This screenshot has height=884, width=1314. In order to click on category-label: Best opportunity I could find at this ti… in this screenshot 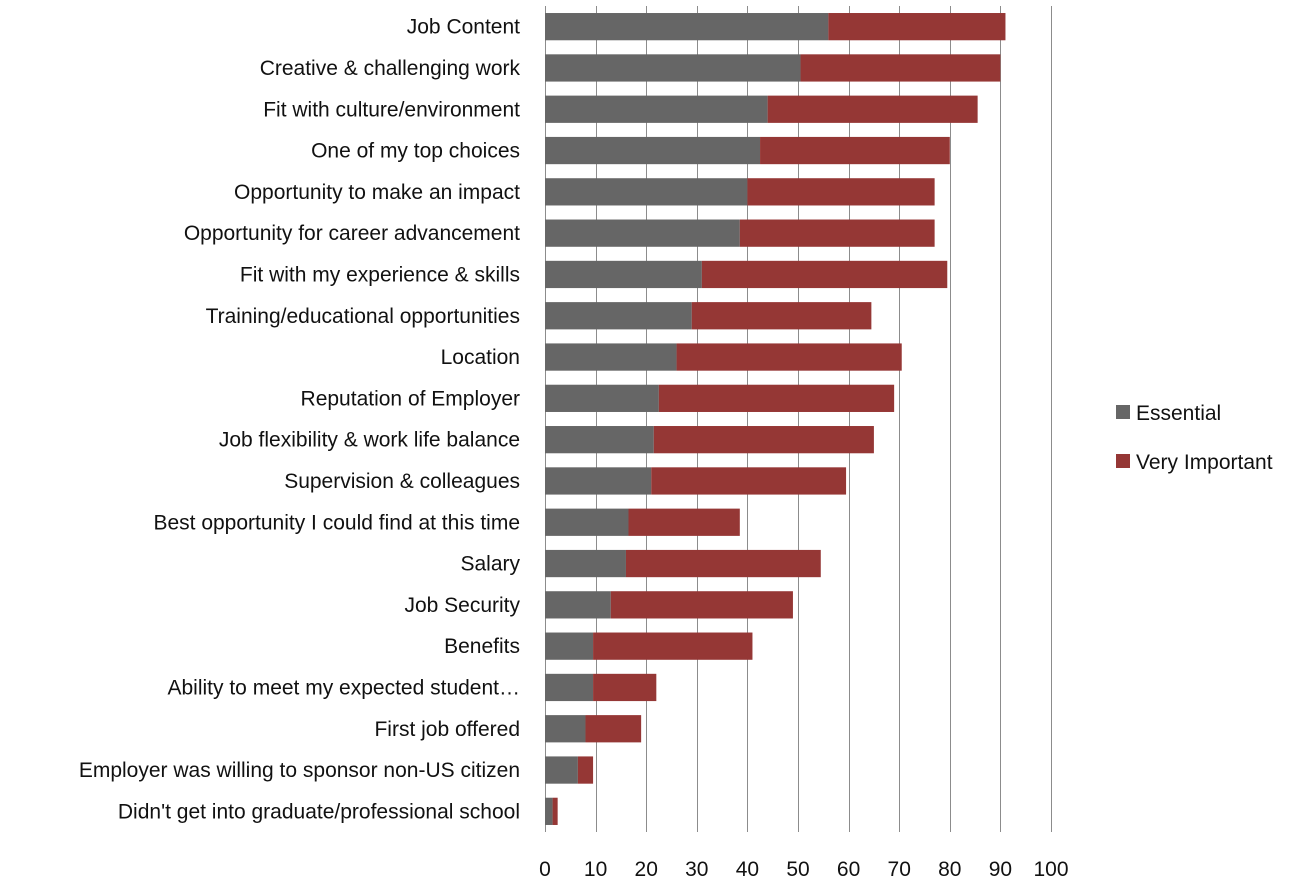, I will do `click(336, 522)`.